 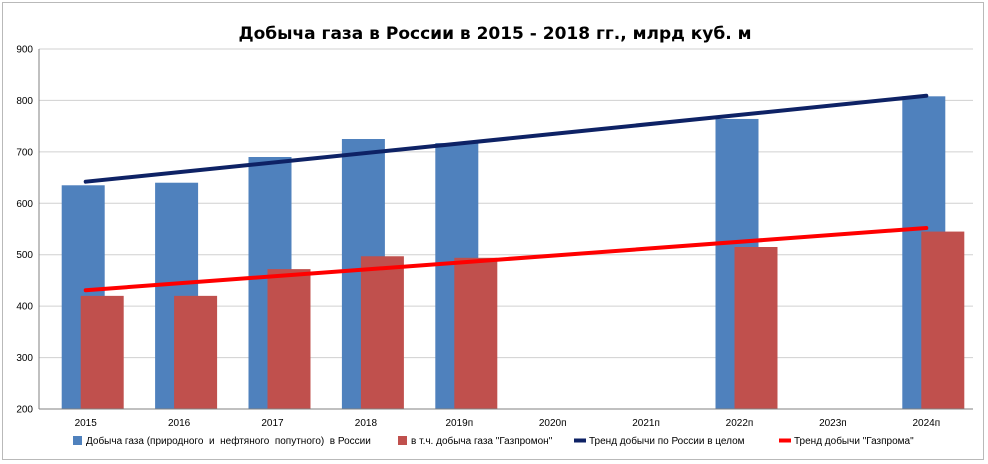 What do you see at coordinates (833, 423) in the screenshot?
I see `x-tick-label: 2023п` at bounding box center [833, 423].